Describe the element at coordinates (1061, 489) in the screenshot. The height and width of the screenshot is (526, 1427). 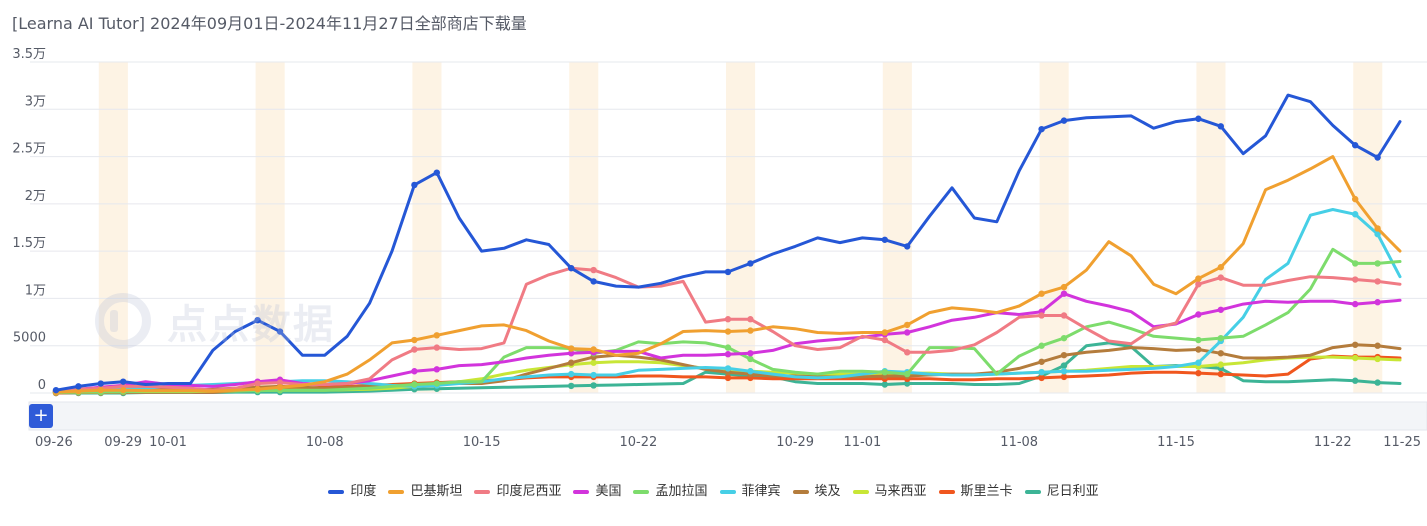
I see `legend-item: 尼日利亚` at that location.